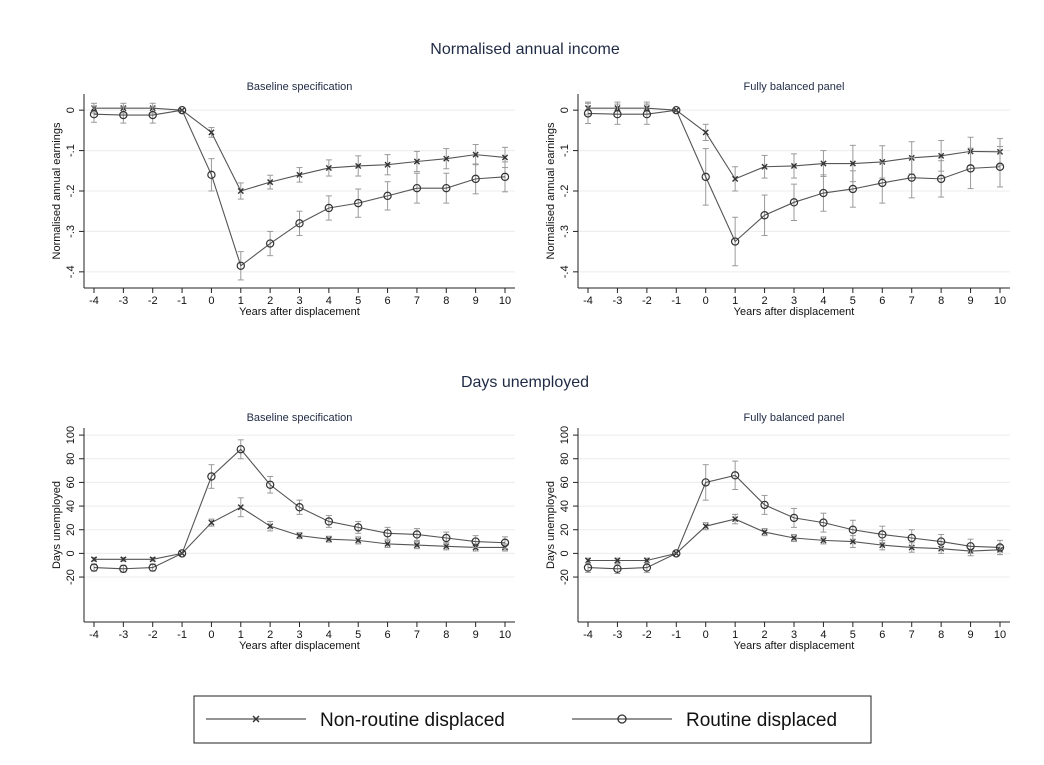 The height and width of the screenshot is (765, 1044). What do you see at coordinates (71, 530) in the screenshot?
I see `y-tick-label: 20` at bounding box center [71, 530].